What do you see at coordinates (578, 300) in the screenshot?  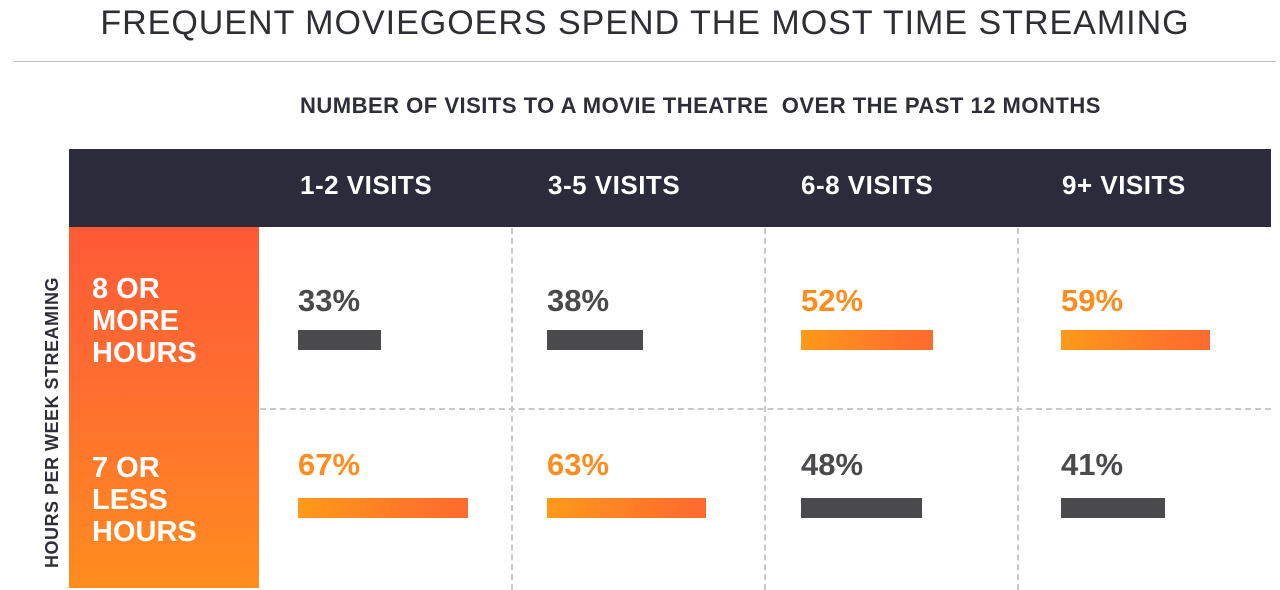 I see `percent-label: 38%` at bounding box center [578, 300].